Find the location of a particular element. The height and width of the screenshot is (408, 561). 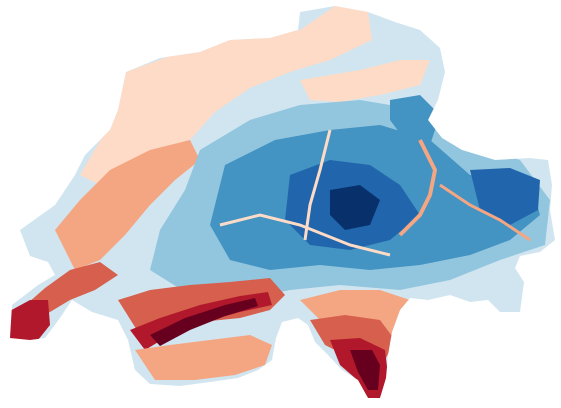

south-valais-mixed is located at coordinates (203, 357).